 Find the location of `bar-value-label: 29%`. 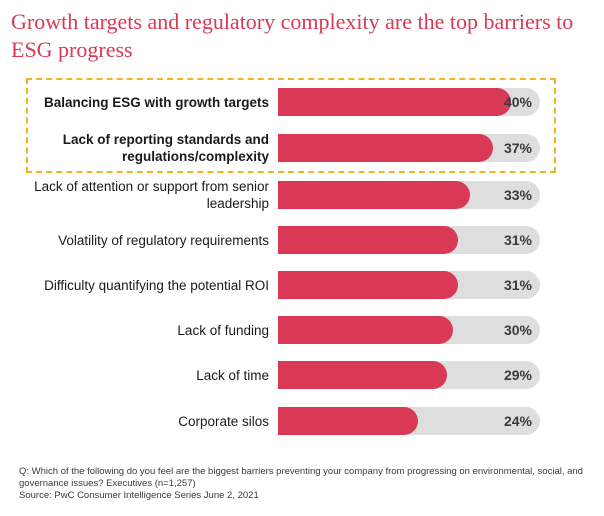

bar-value-label: 29% is located at coordinates (517, 375).